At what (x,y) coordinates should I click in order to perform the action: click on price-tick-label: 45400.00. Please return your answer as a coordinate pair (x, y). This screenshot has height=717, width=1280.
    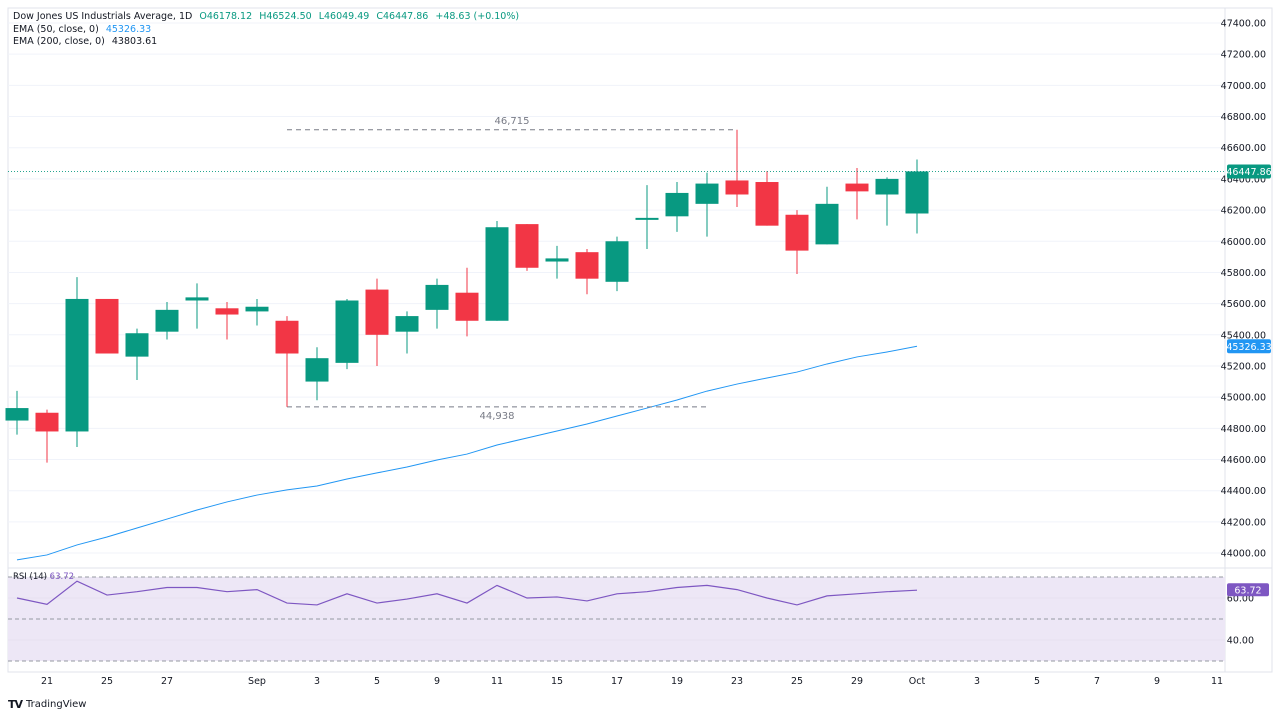
    Looking at the image, I should click on (1243, 335).